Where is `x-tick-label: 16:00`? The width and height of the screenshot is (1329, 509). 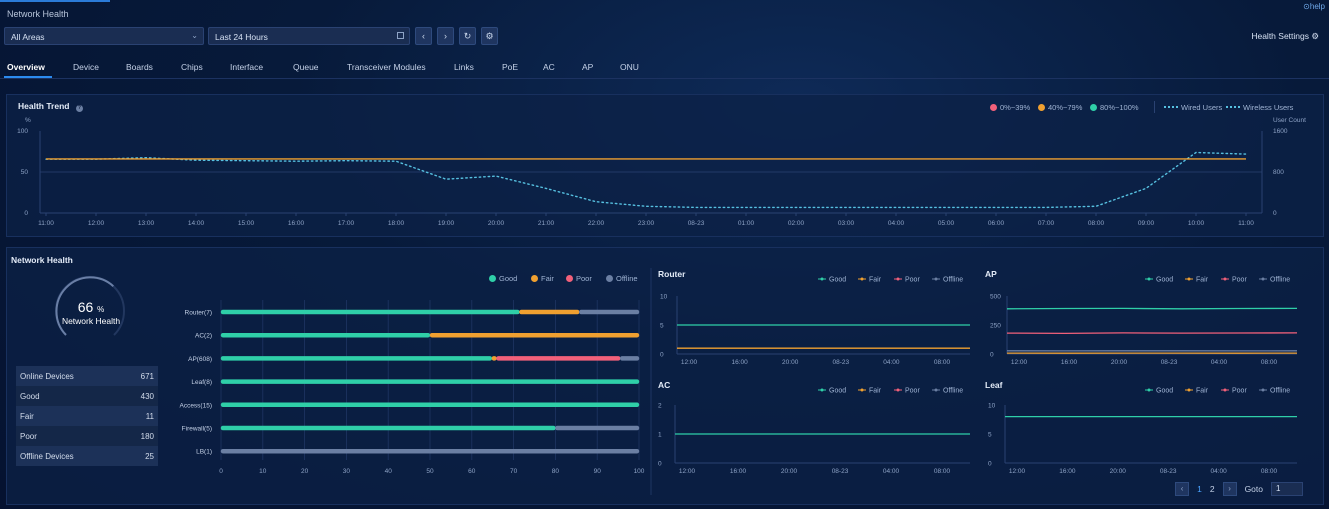 x-tick-label: 16:00 is located at coordinates (296, 223).